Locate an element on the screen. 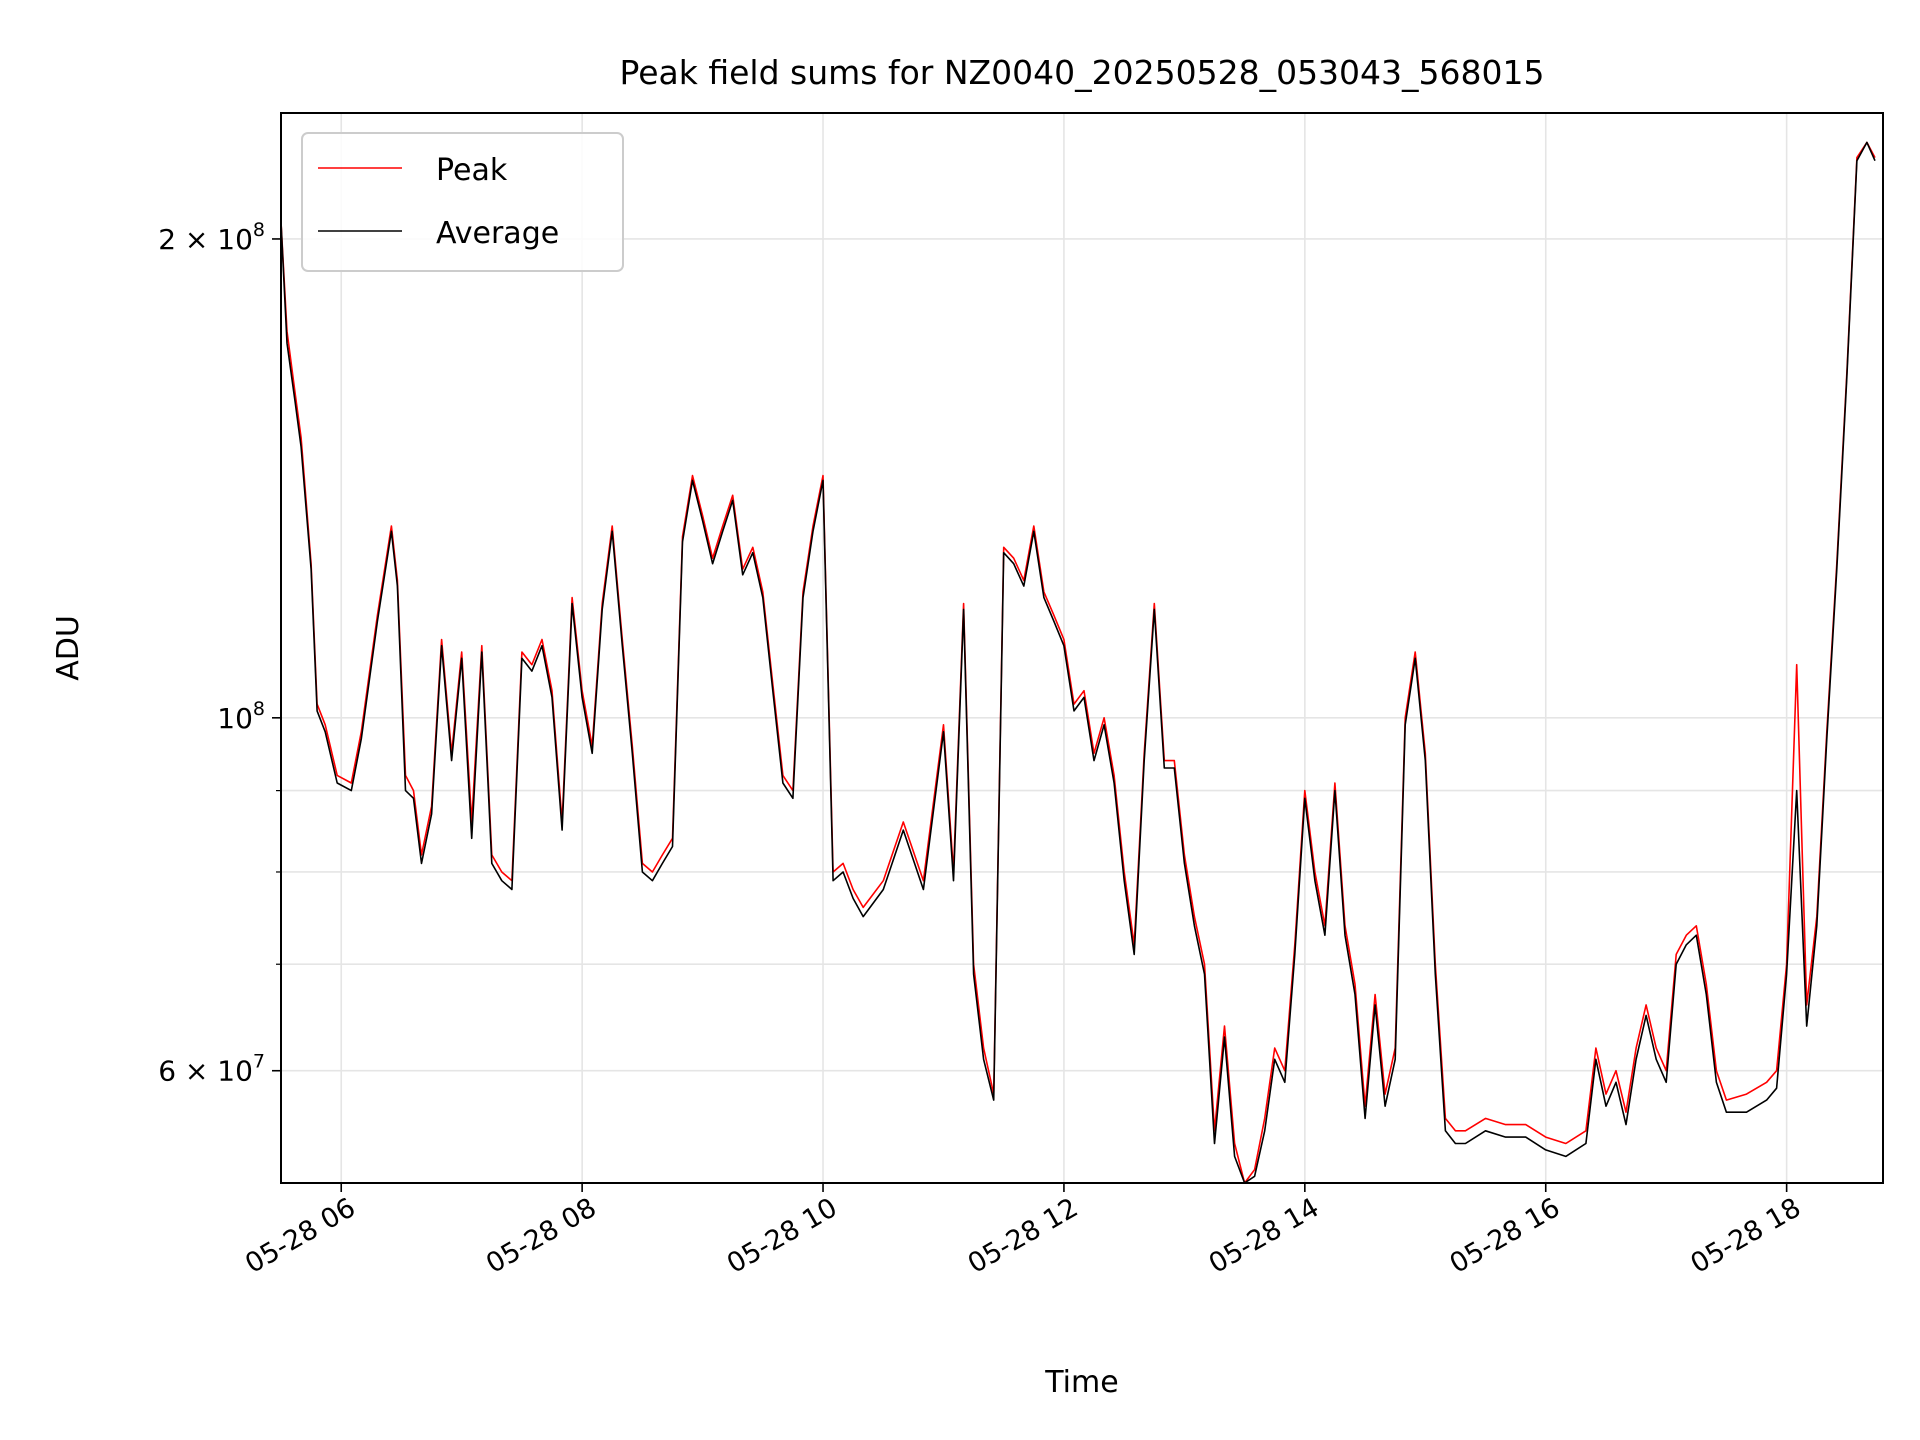 The image size is (1920, 1440). y-tick-label: 108 is located at coordinates (241, 716).